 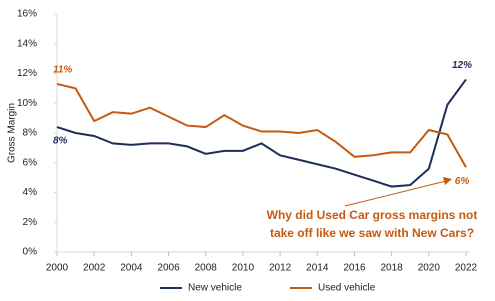 What do you see at coordinates (62, 70) in the screenshot?
I see `data-label: 11%` at bounding box center [62, 70].